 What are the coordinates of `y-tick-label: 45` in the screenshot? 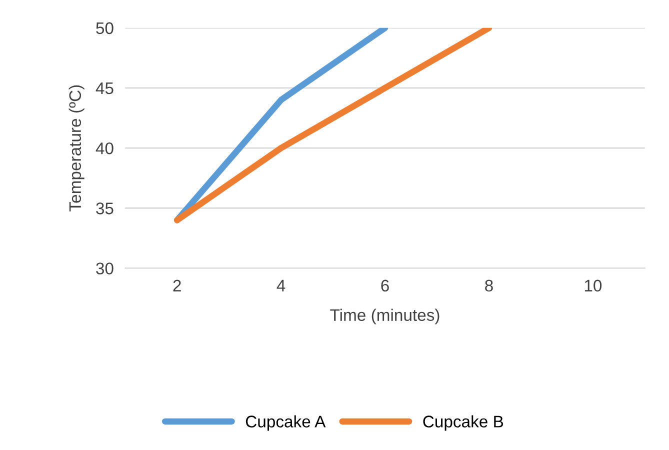 It's located at (105, 88).